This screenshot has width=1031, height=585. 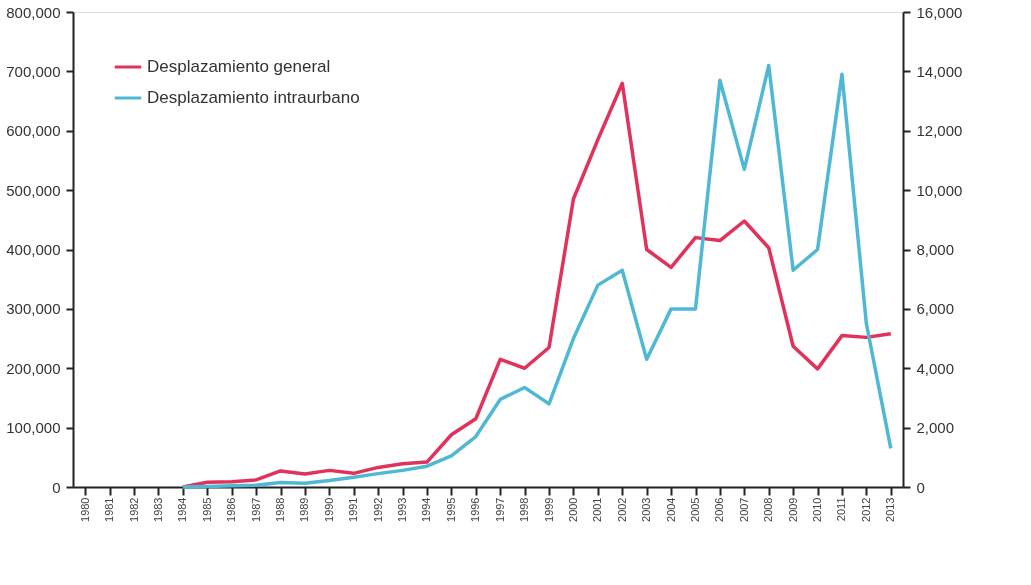 What do you see at coordinates (33, 190) in the screenshot?
I see `y-tick-label: 500,000` at bounding box center [33, 190].